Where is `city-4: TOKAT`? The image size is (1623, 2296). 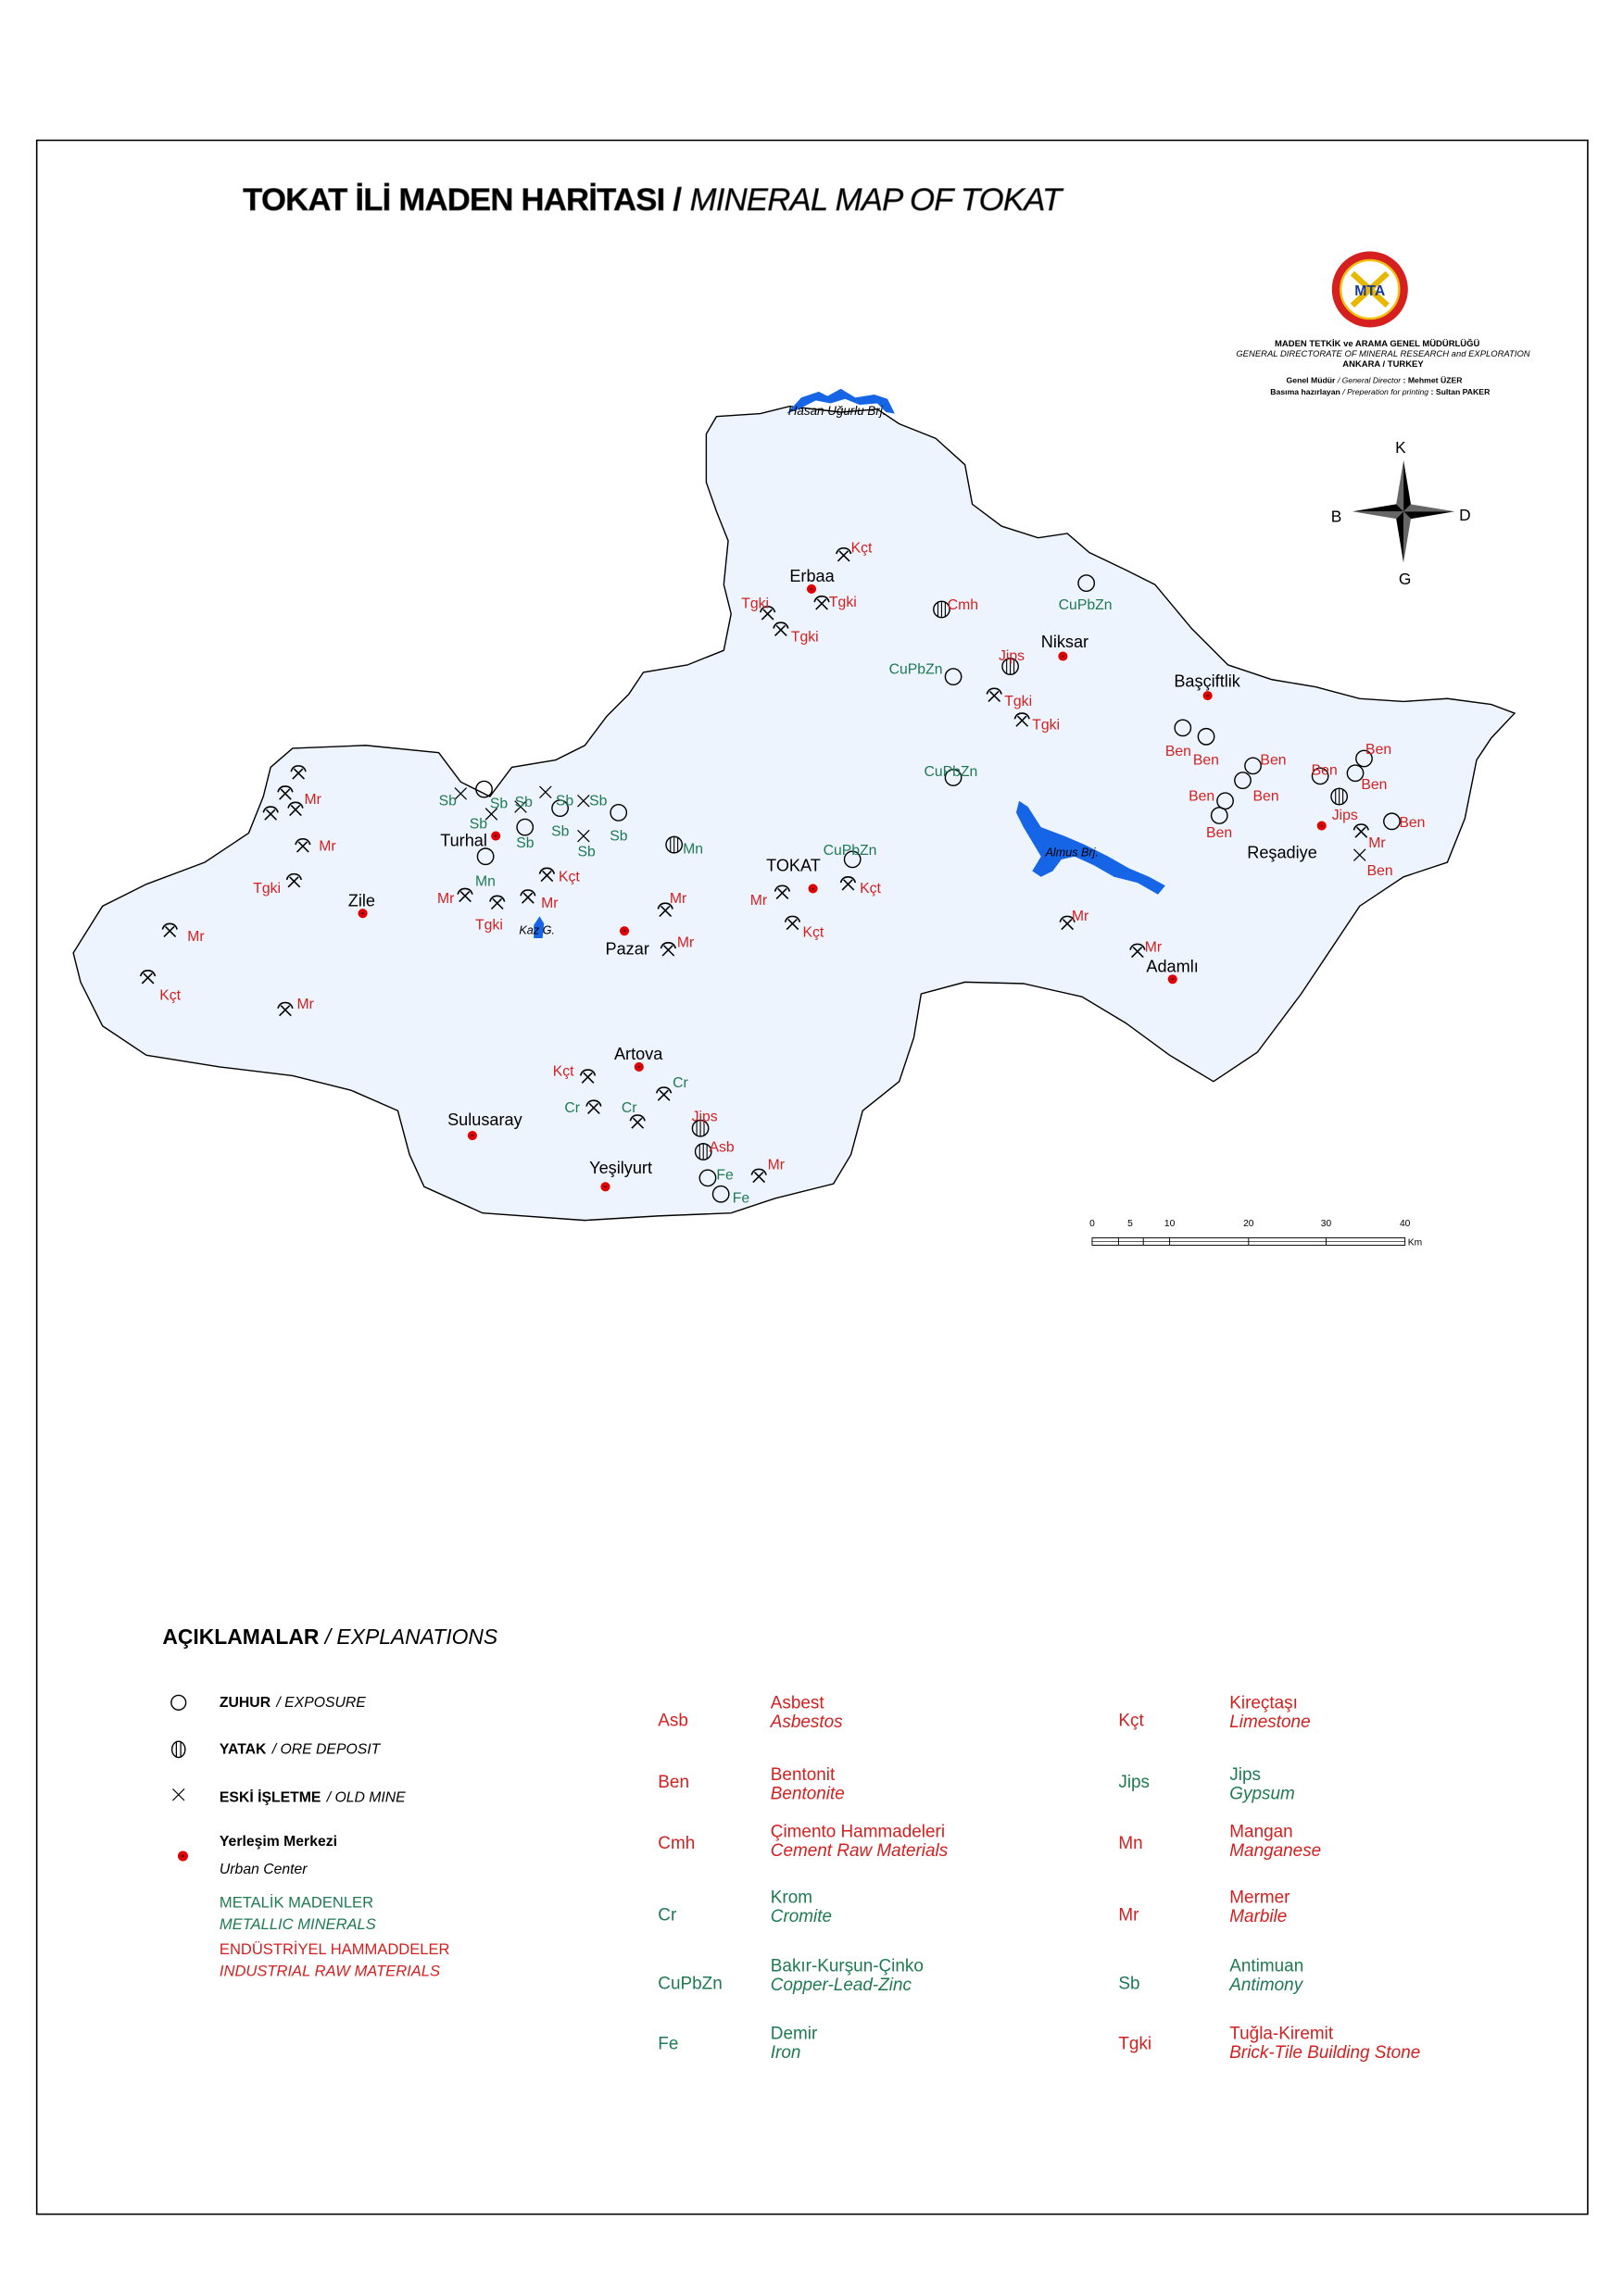 city-4: TOKAT is located at coordinates (793, 875).